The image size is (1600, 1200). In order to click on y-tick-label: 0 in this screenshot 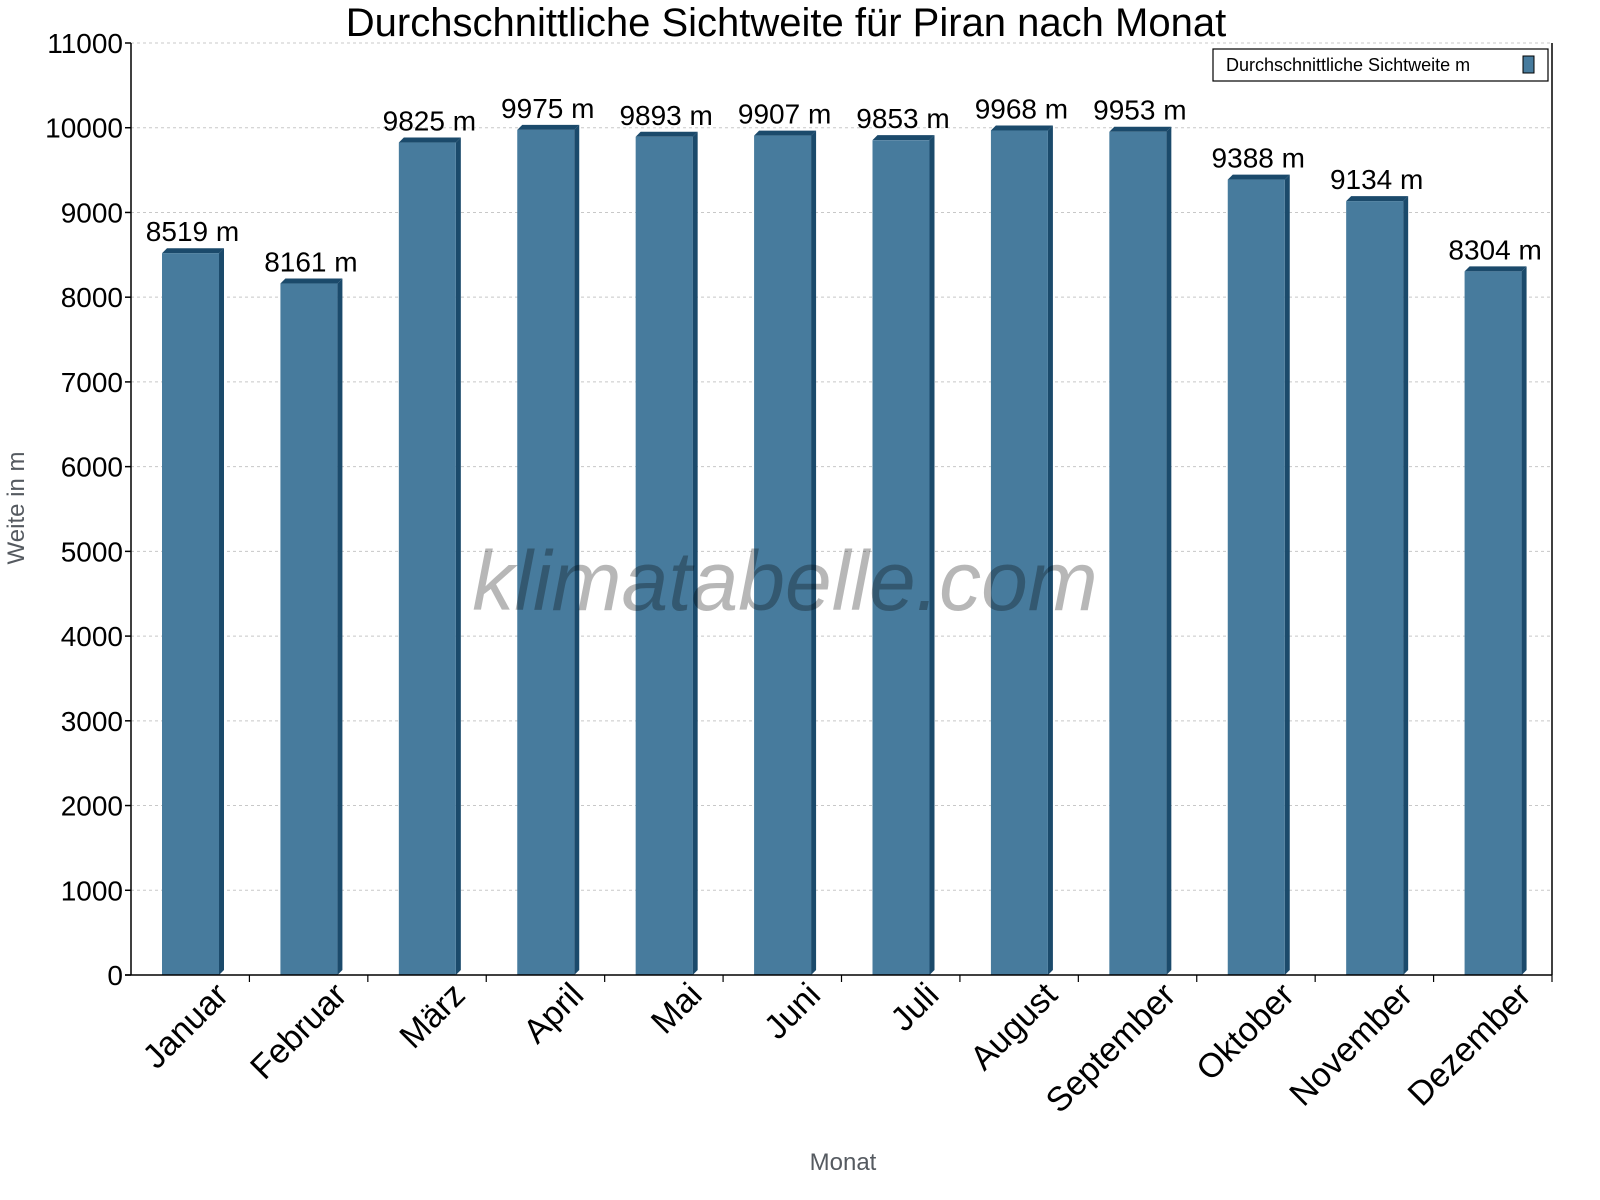, I will do `click(115, 975)`.